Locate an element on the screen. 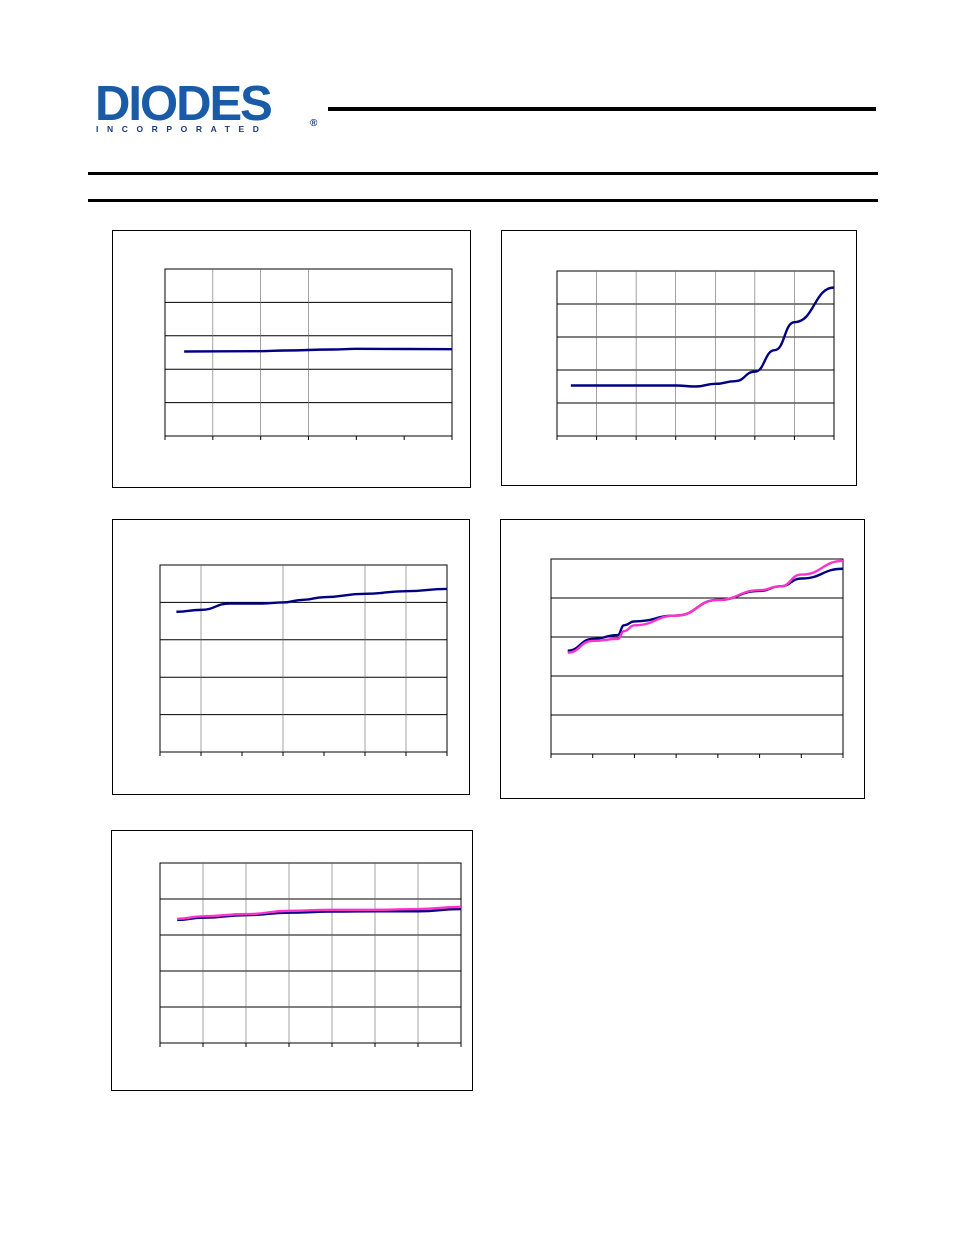 The height and width of the screenshot is (1235, 954). diodes-logo: DIODES INCORPORATED ® is located at coordinates (208, 108).